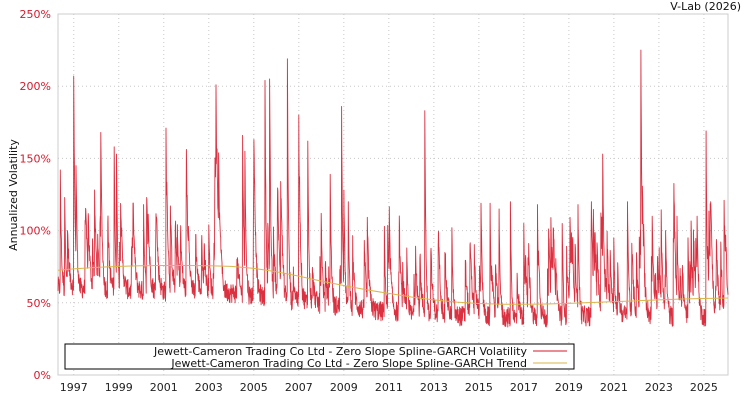 The height and width of the screenshot is (400, 750). I want to click on legend-box, so click(319, 356).